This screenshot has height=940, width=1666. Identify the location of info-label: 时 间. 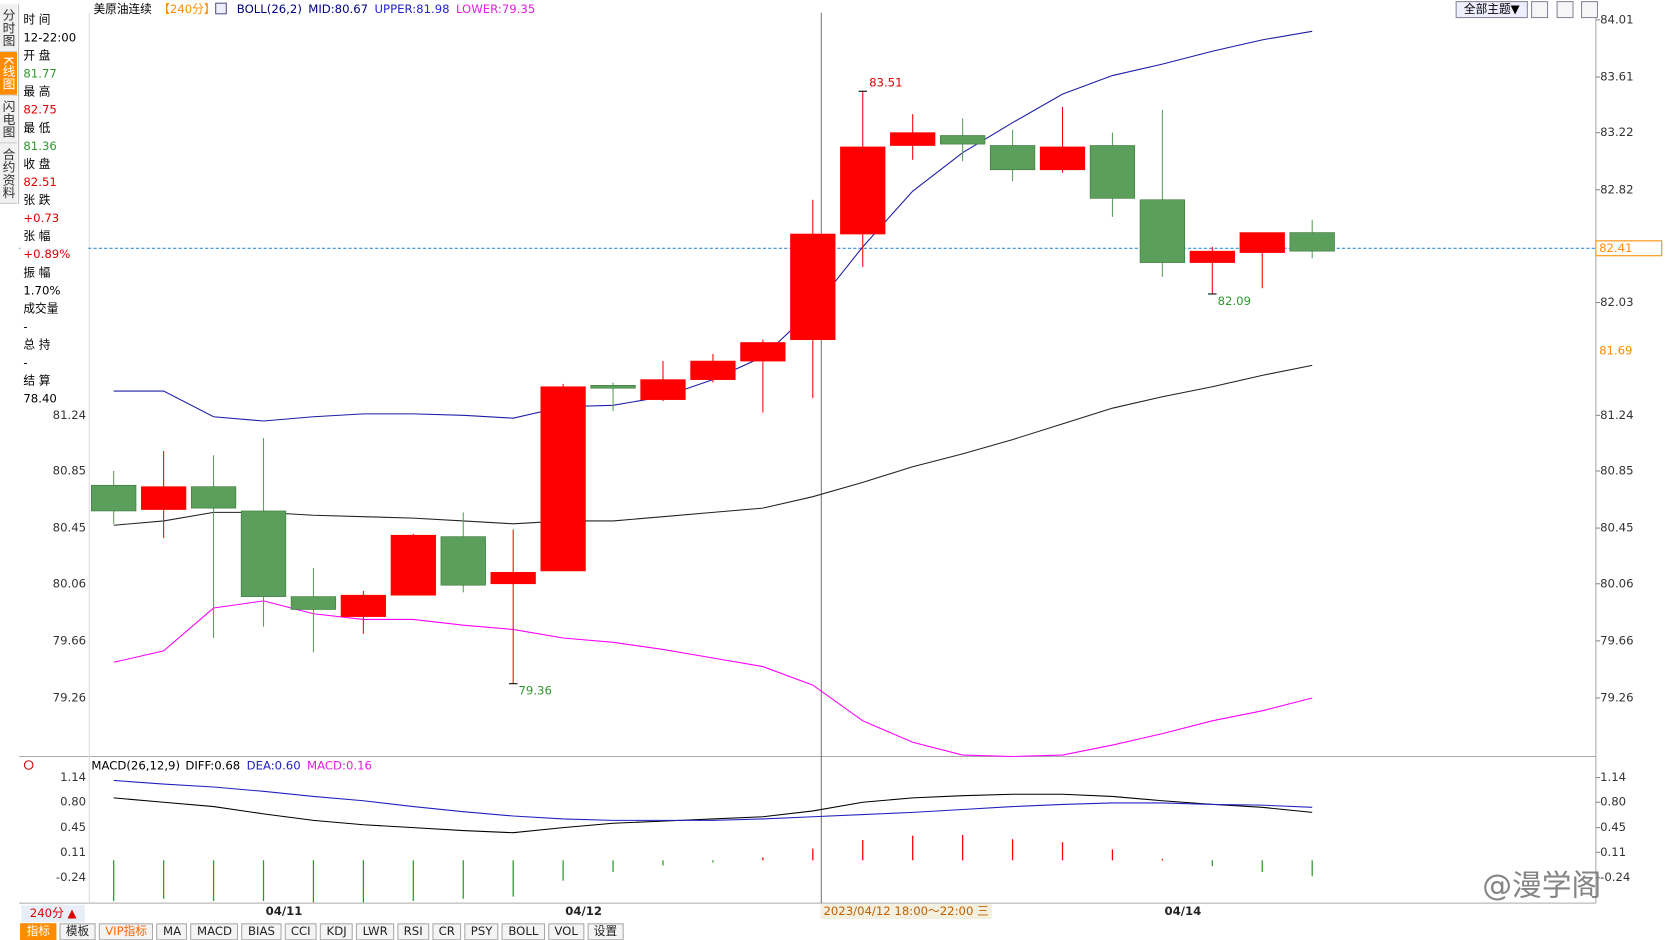
(37, 19).